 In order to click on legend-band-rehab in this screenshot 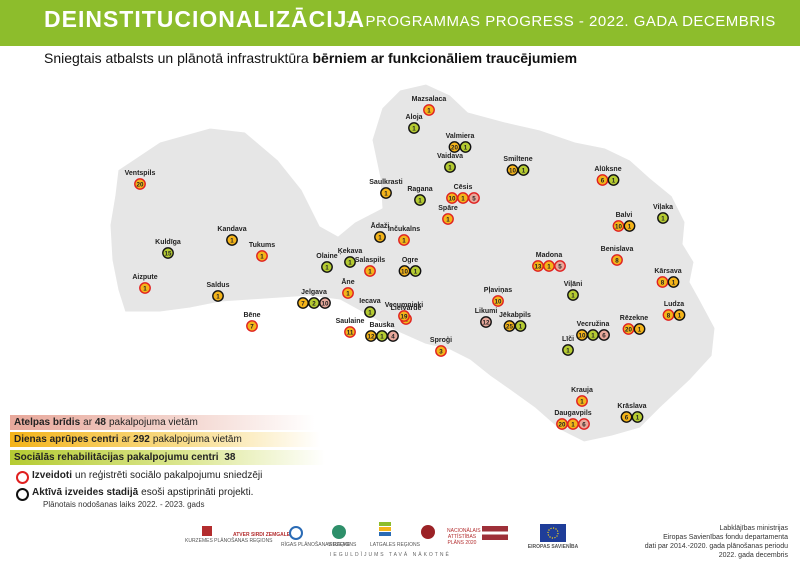, I will do `click(167, 457)`.